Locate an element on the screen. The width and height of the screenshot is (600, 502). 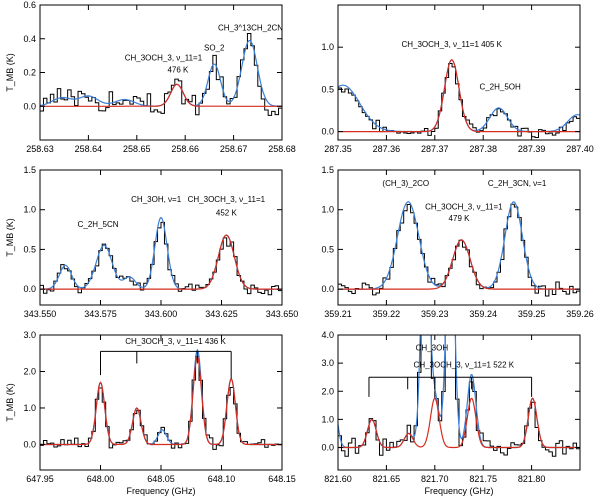
x-tick-label: 821.60 is located at coordinates (338, 479).